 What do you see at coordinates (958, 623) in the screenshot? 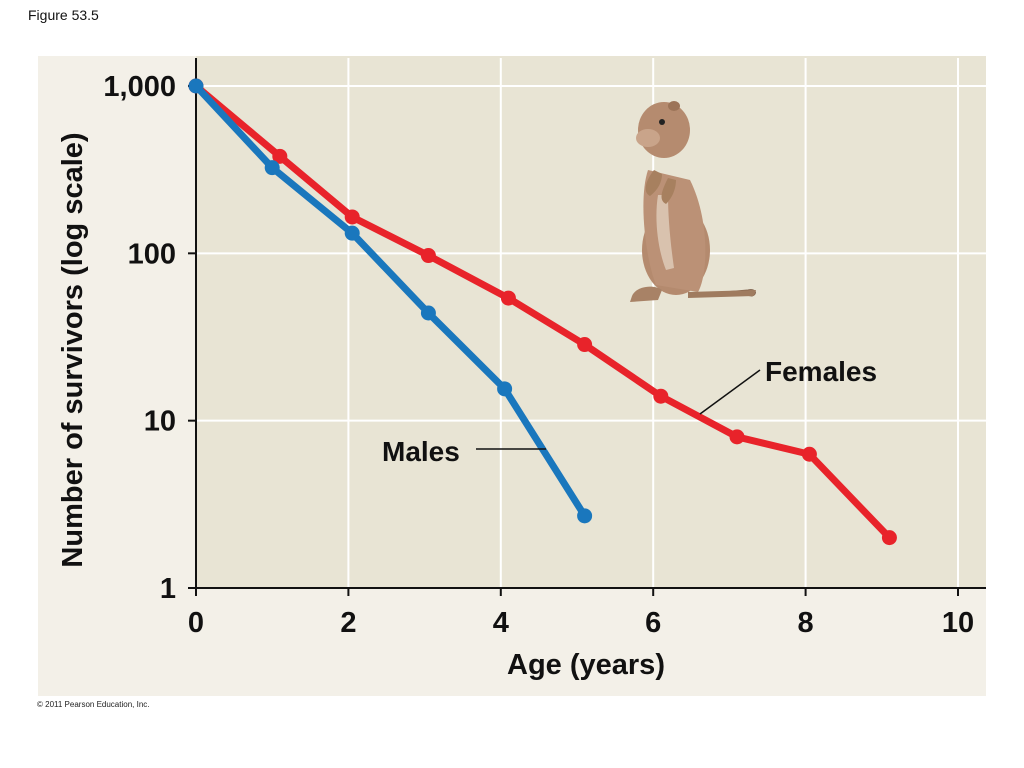
I see `x-tick-label: 10` at bounding box center [958, 623].